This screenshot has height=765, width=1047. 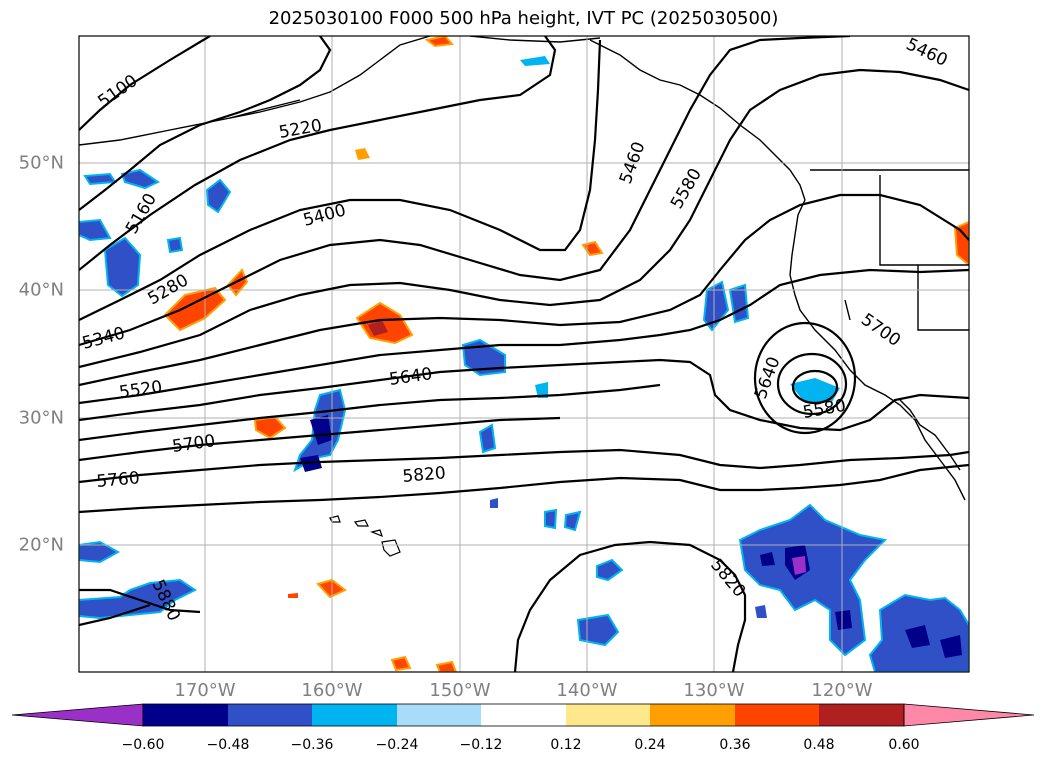 What do you see at coordinates (117, 91) in the screenshot?
I see `contour-label: 5100` at bounding box center [117, 91].